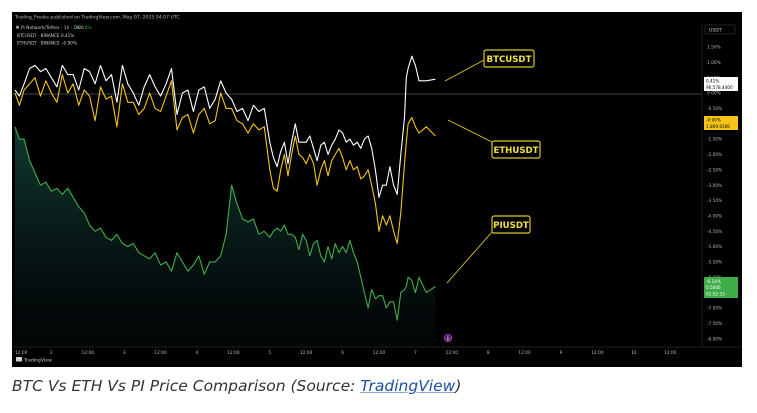 Image resolution: width=757 pixels, height=413 pixels. Describe the element at coordinates (712, 81) in the screenshot. I see `btc-badge-pct: 0.41%` at that location.